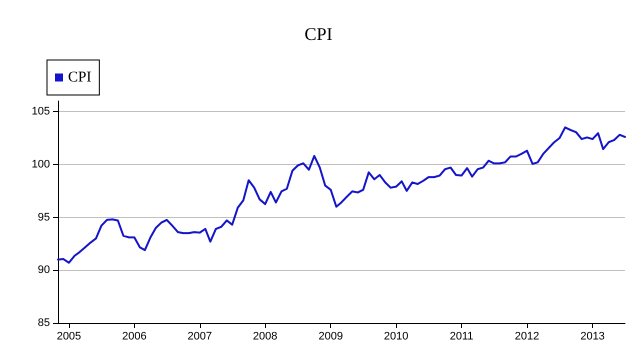 The image size is (637, 349). I want to click on y-tick-label: 100, so click(41, 164).